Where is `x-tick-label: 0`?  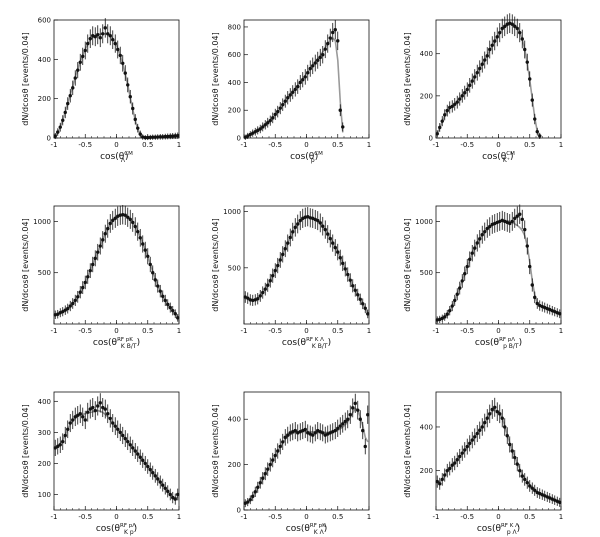
x-tick-label: 0 is located at coordinates (306, 145).